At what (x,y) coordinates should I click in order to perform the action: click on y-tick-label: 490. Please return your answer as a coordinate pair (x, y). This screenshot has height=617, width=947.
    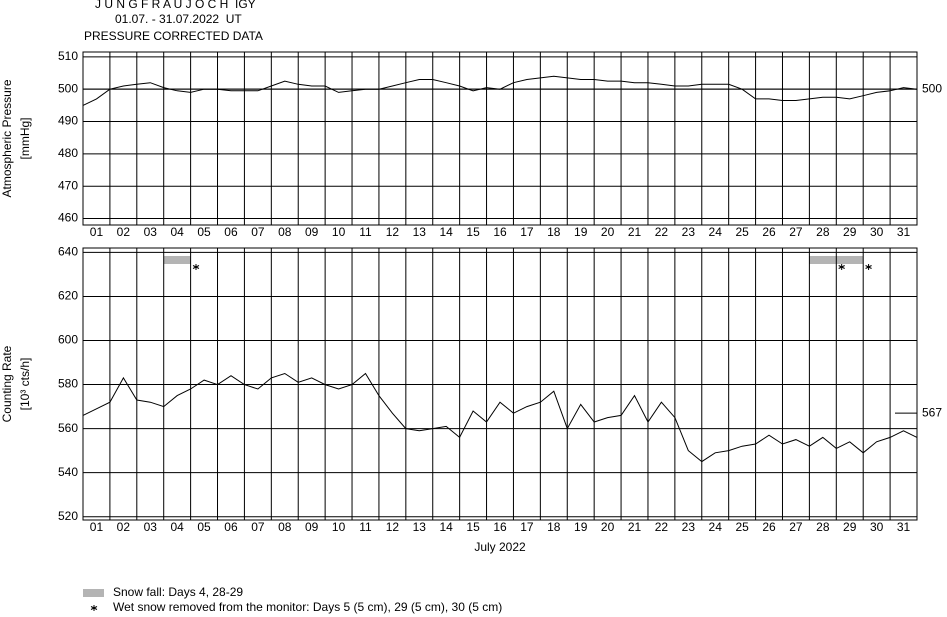
    Looking at the image, I should click on (68, 121).